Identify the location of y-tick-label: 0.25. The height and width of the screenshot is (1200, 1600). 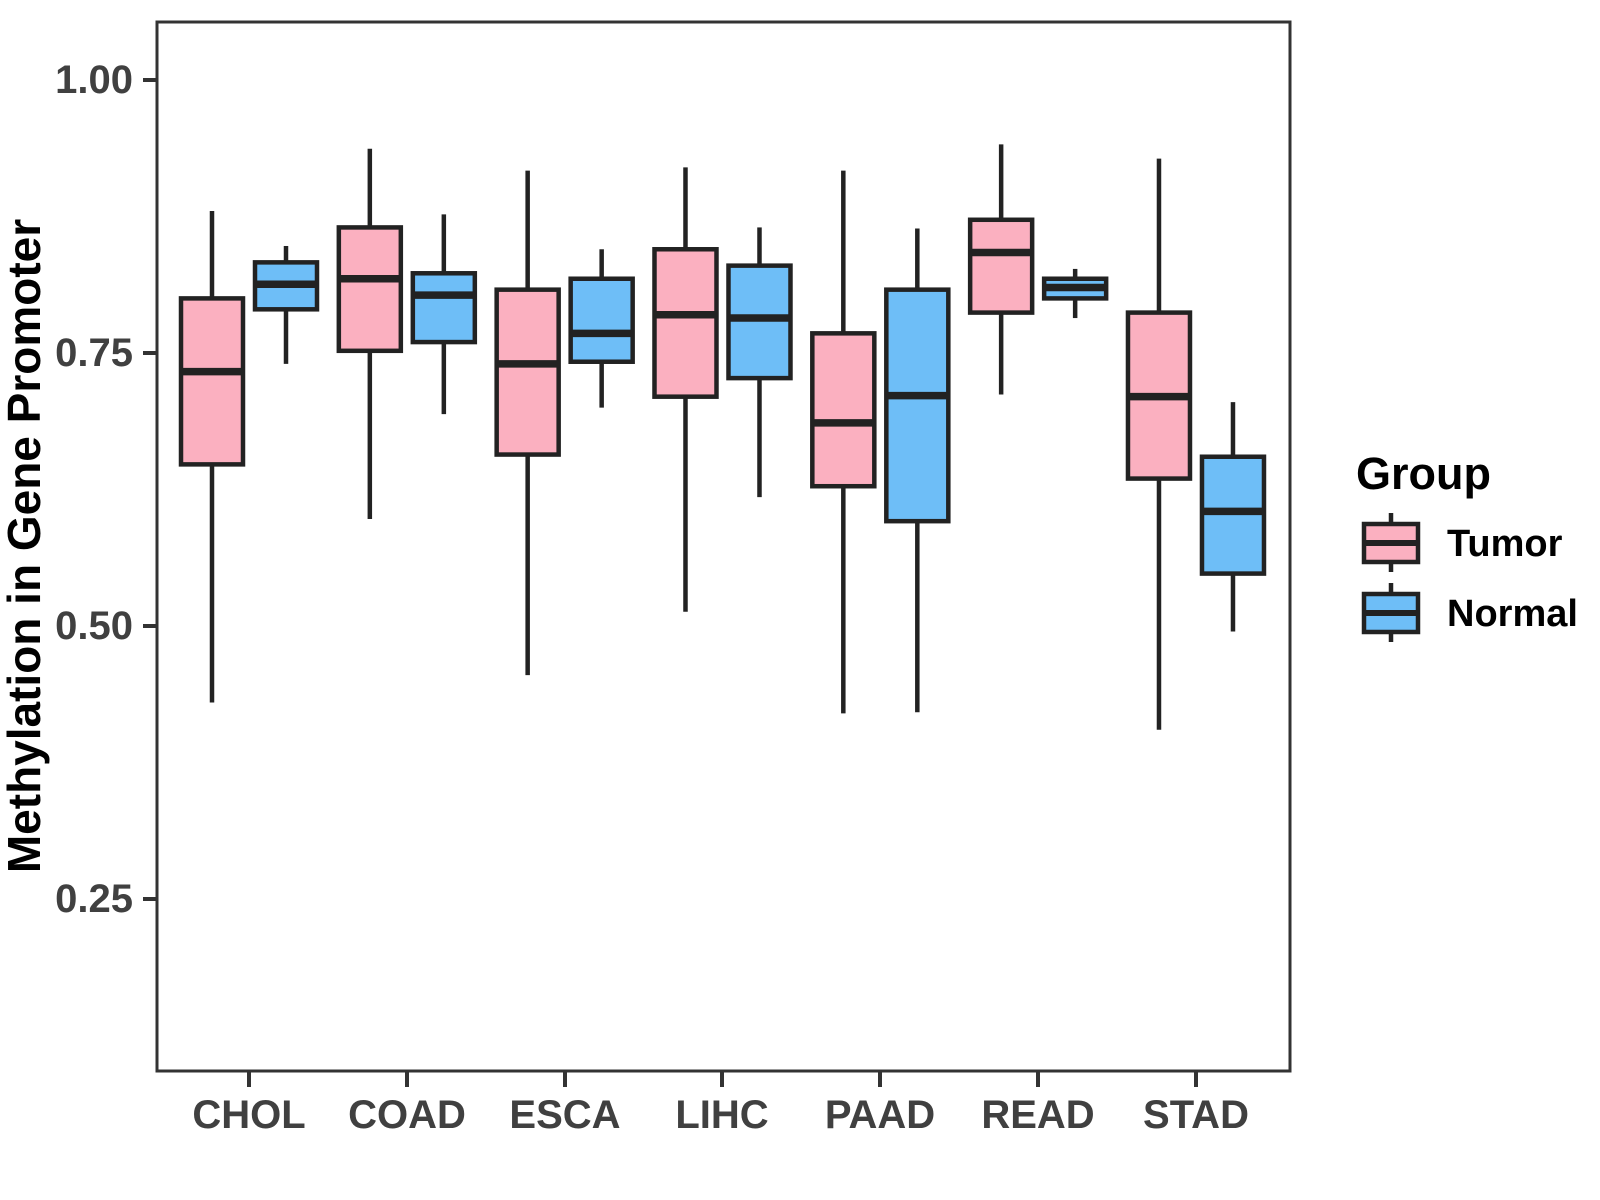
(94, 899).